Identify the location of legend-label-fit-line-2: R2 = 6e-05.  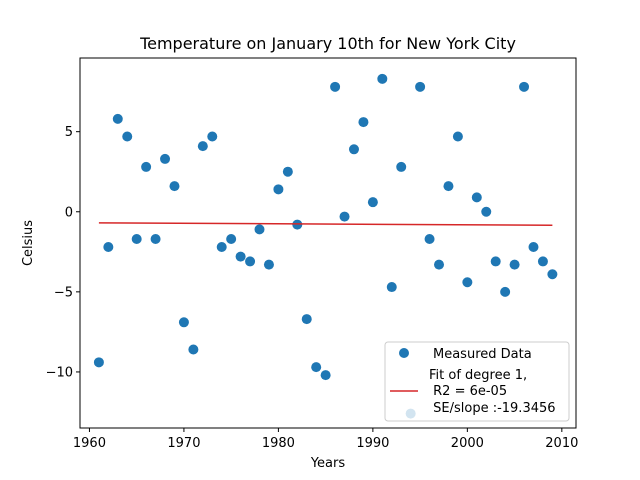
(468, 391).